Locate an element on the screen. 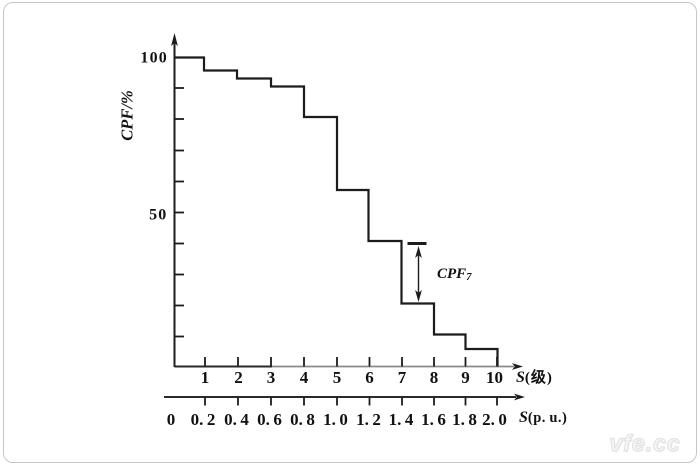 Image resolution: width=700 pixels, height=467 pixels. svg-text: 1. 4 is located at coordinates (401, 419).